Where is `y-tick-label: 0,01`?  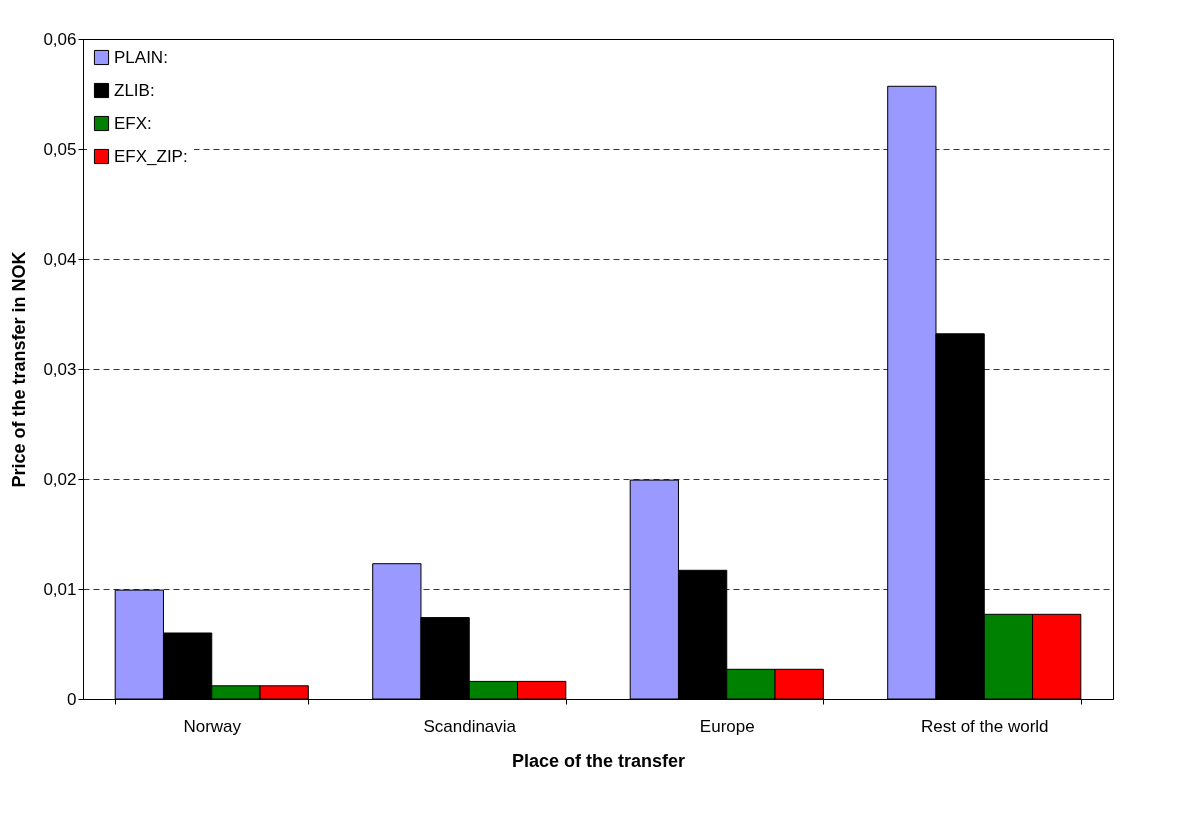
y-tick-label: 0,01 is located at coordinates (60, 589).